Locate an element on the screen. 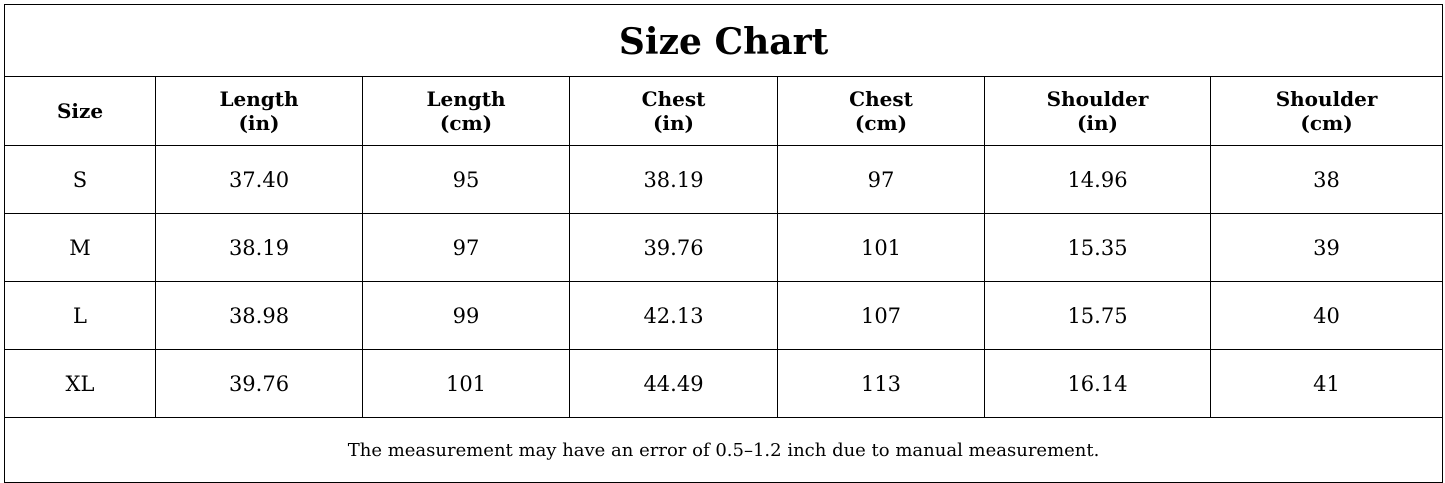 This screenshot has width=1445, height=483. table-cell: 41 is located at coordinates (1326, 383).